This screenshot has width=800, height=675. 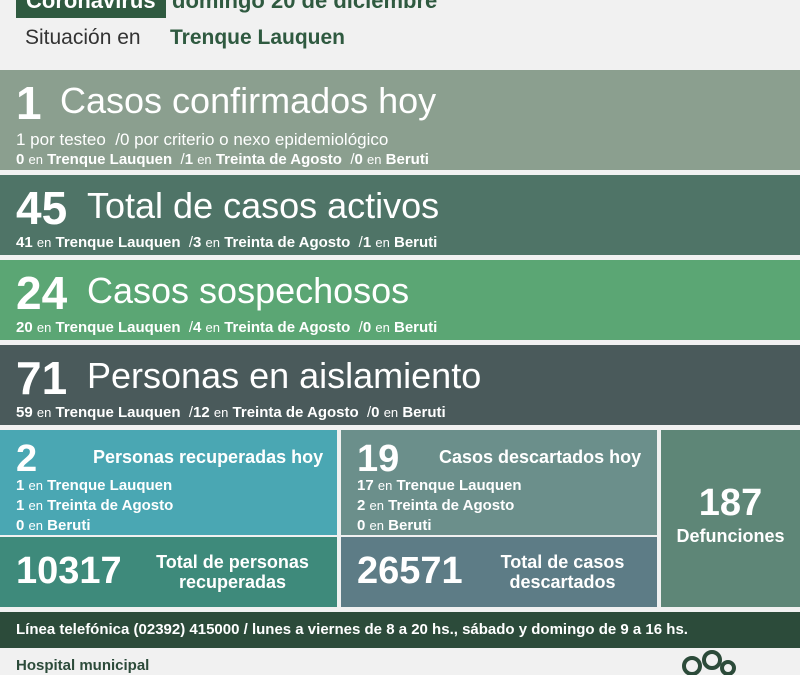 What do you see at coordinates (208, 457) in the screenshot?
I see `recovered-title: Personas recuperadas hoy` at bounding box center [208, 457].